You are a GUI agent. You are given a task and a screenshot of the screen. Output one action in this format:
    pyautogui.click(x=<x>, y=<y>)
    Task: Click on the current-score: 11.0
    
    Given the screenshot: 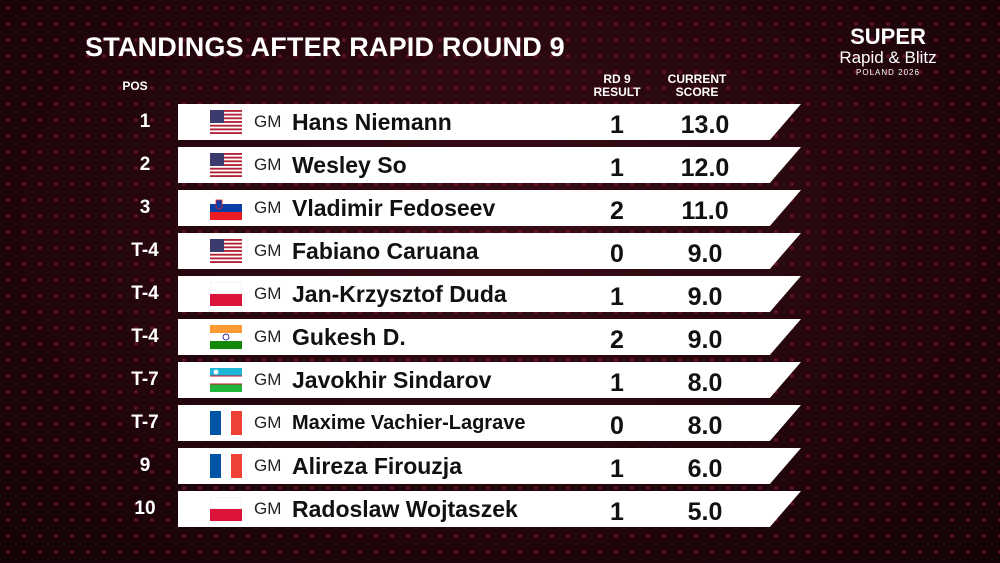 What is the action you would take?
    pyautogui.click(x=705, y=211)
    